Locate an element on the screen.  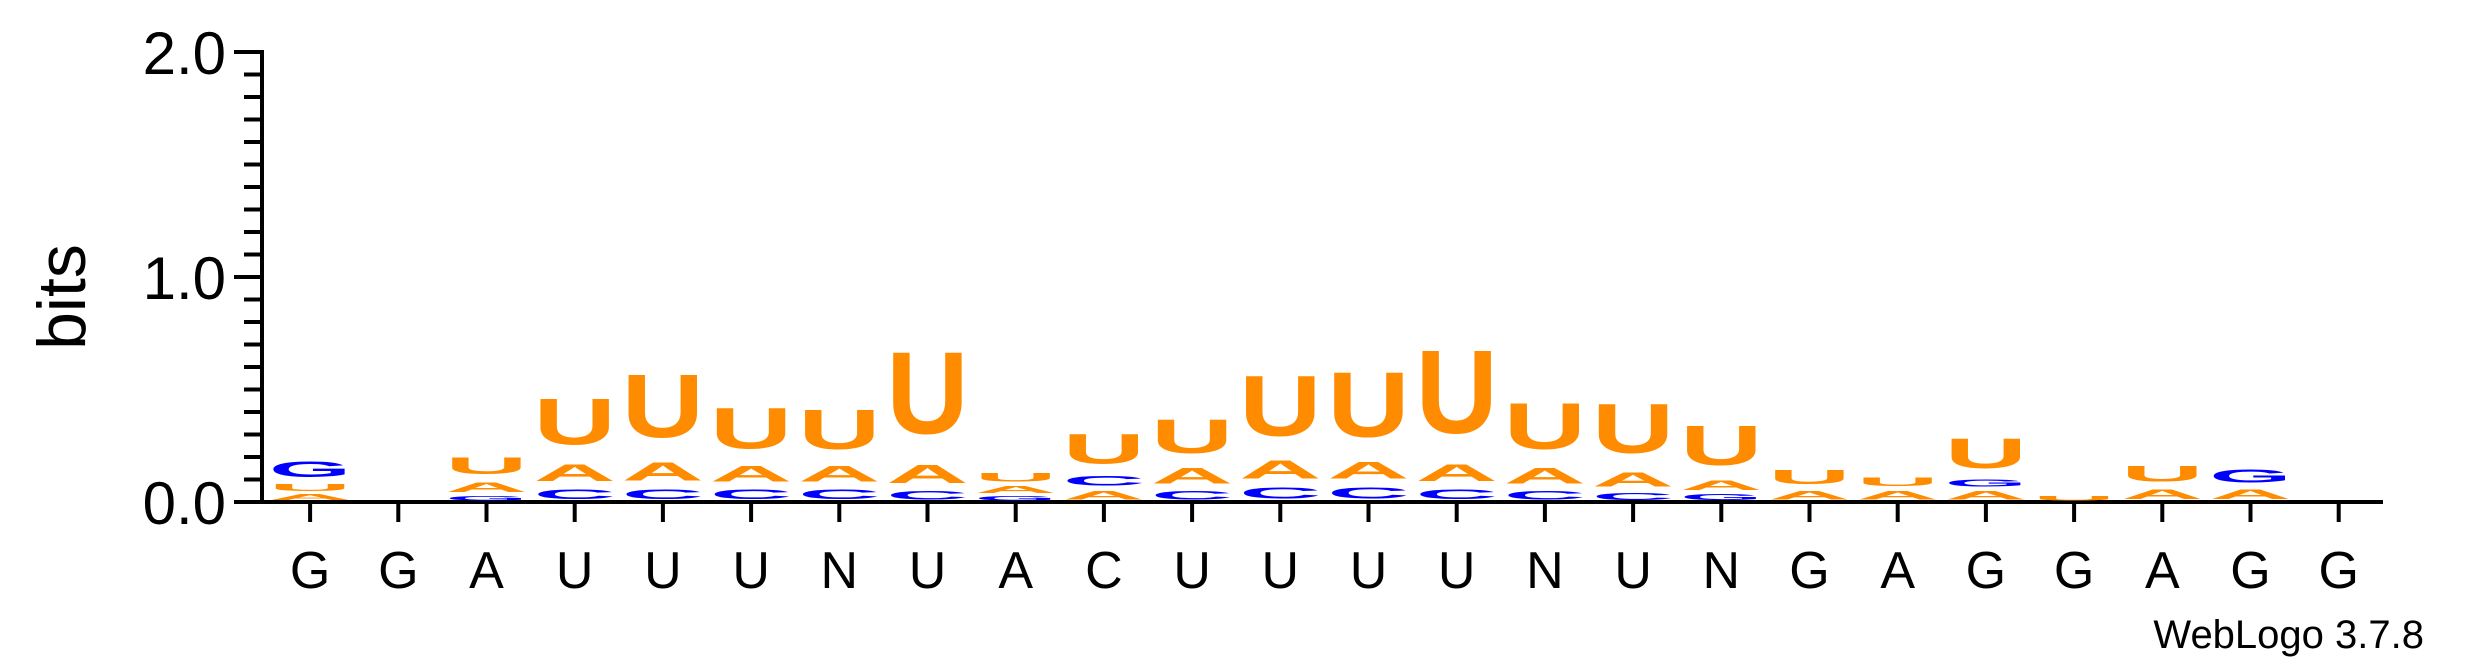
y-tick-label: 0.0 is located at coordinates (184, 503).